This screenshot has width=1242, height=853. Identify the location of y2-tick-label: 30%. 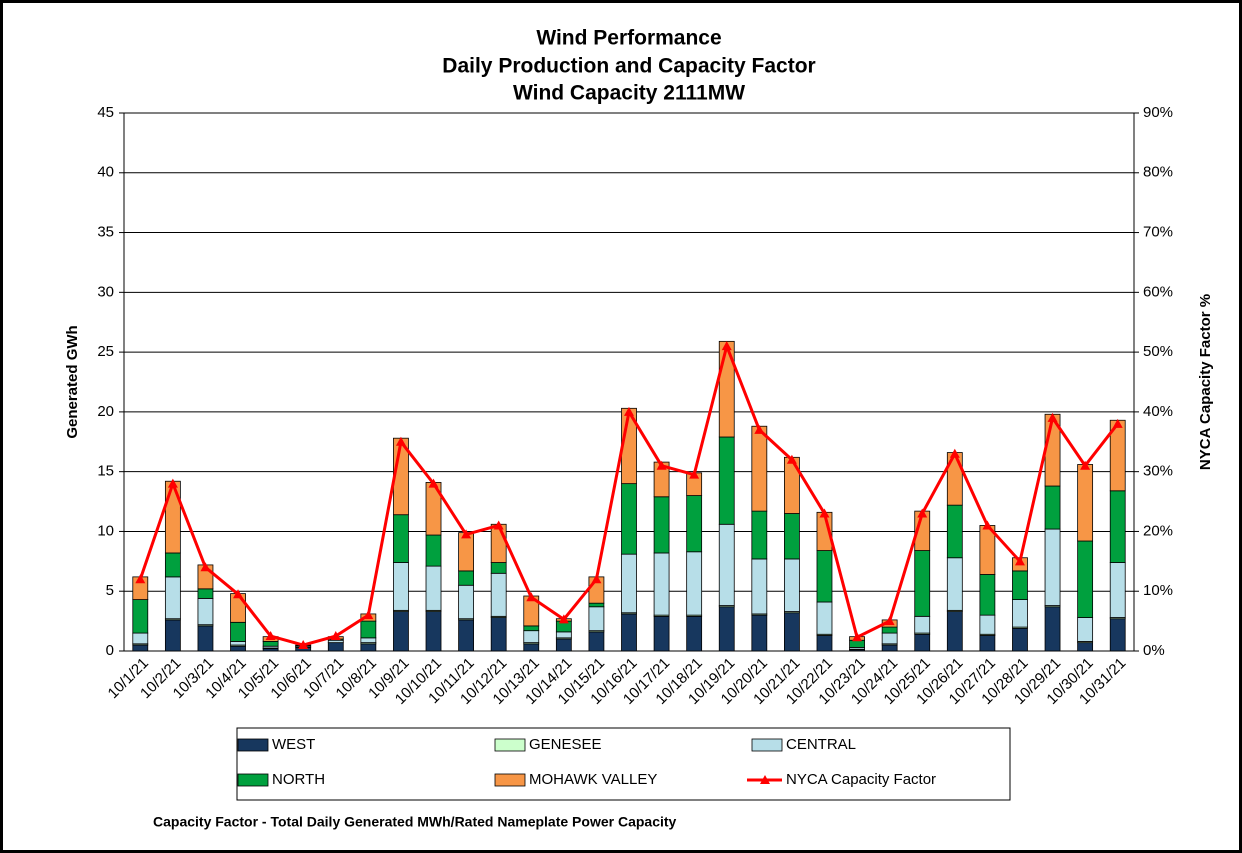
(1158, 471).